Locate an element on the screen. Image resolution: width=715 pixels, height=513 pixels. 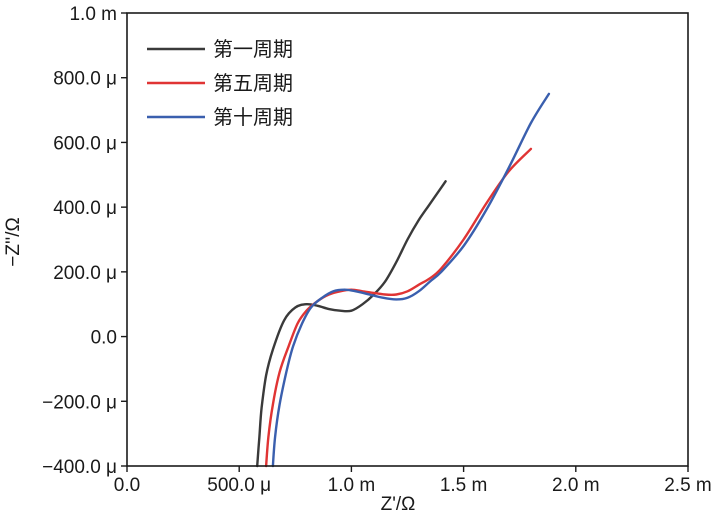
legend-label-1: 第一周期 is located at coordinates (253, 49).